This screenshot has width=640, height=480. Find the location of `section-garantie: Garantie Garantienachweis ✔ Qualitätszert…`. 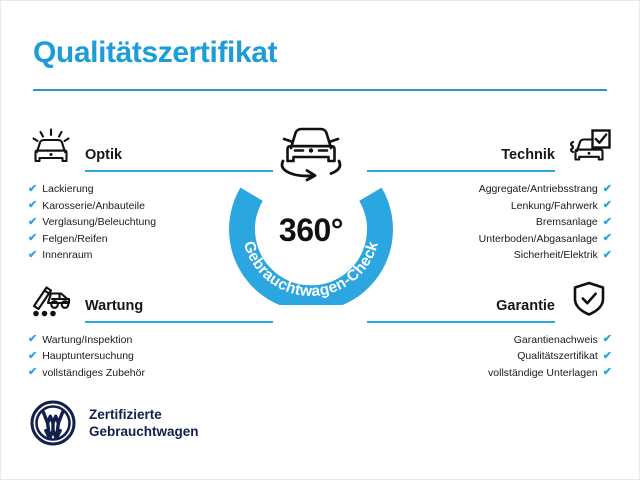

section-garantie: Garantie Garantienachweis ✔ Qualitätszert… is located at coordinates (489, 330).